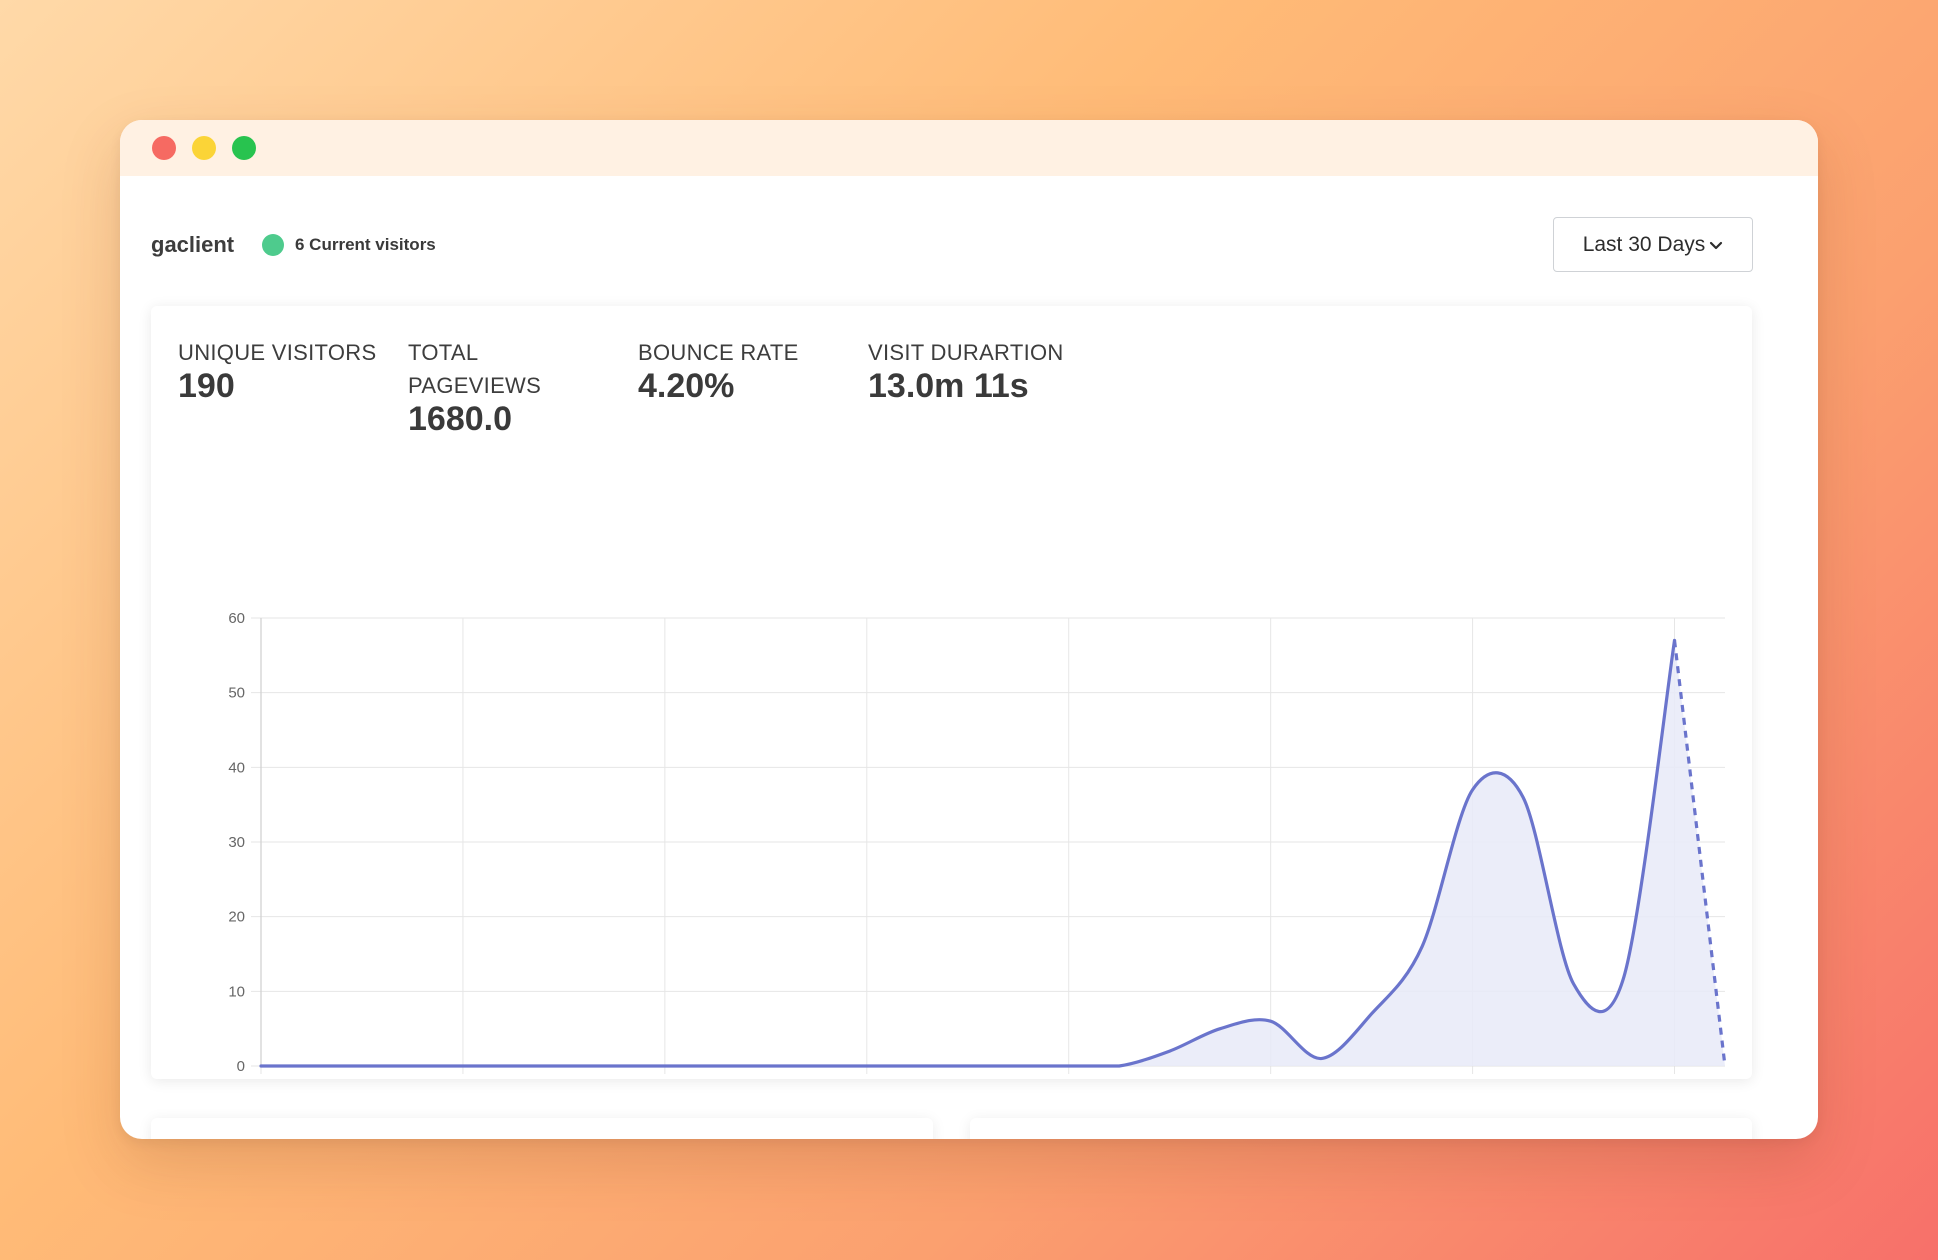  I want to click on metric-label: TOTAL PAGEVIEWS, so click(475, 369).